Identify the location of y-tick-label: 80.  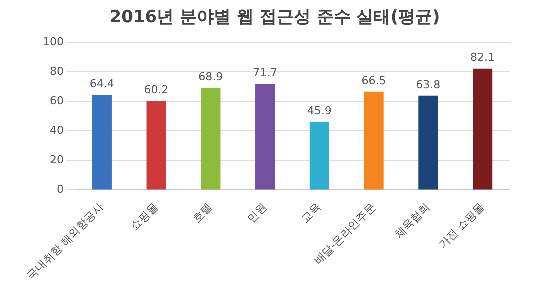
(57, 71).